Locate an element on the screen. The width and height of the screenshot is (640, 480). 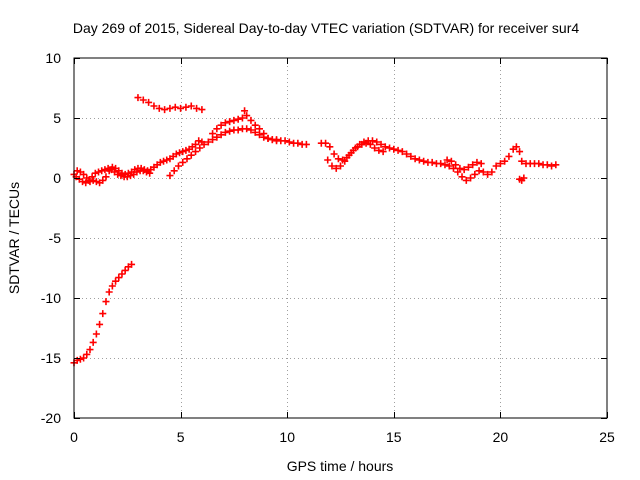
x-tick-label: 20 is located at coordinates (501, 437).